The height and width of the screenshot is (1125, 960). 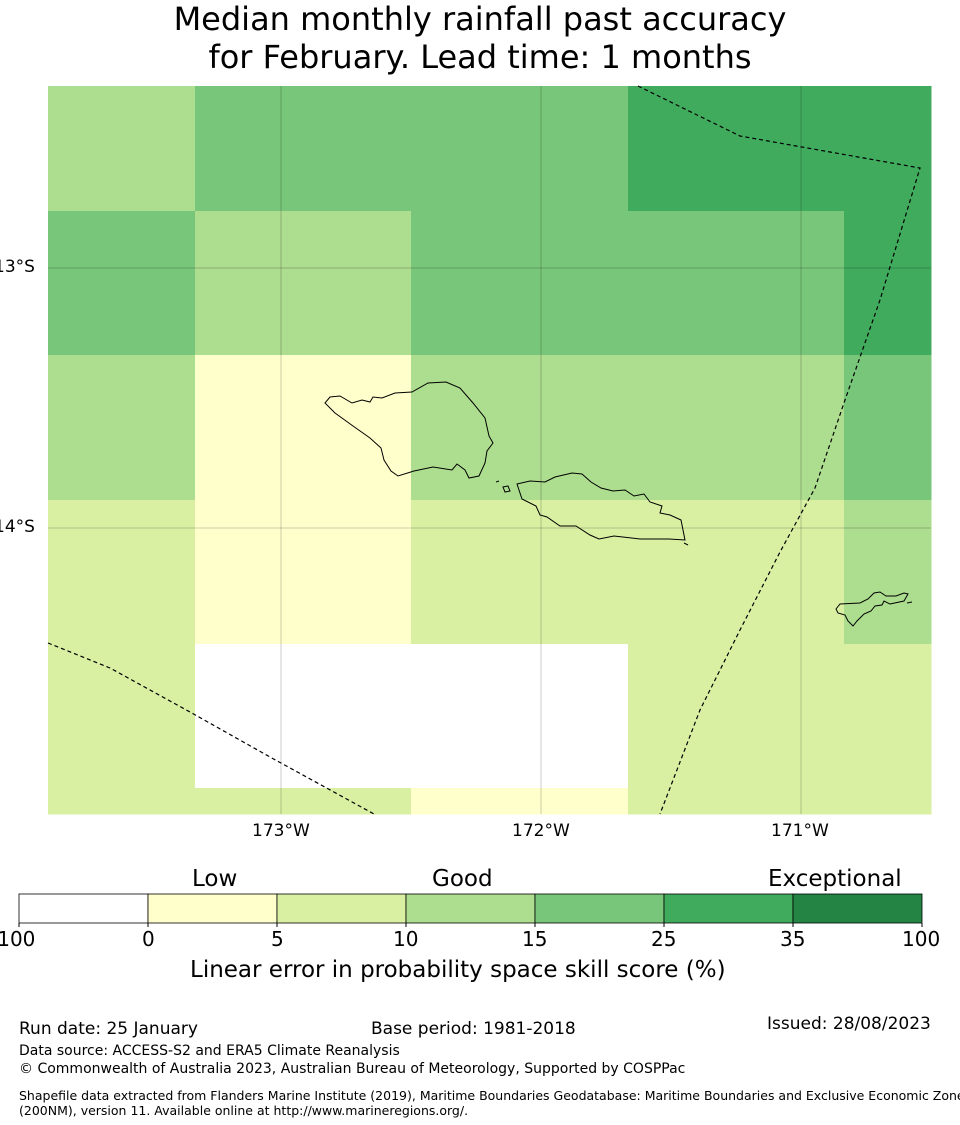 What do you see at coordinates (462, 879) in the screenshot?
I see `legend-category-good: Good` at bounding box center [462, 879].